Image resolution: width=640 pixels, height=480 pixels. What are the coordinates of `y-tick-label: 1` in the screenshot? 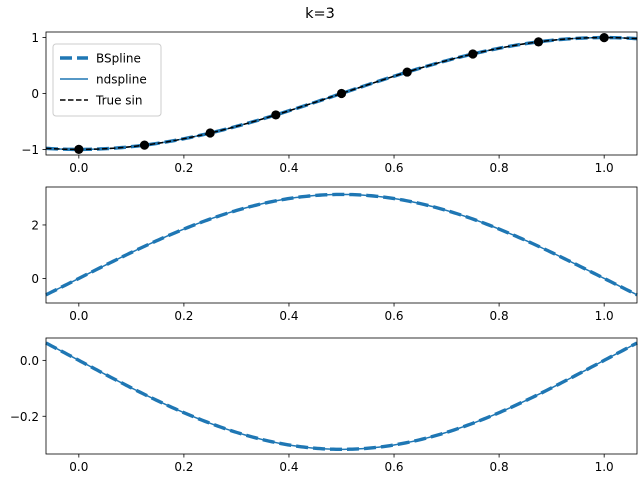 It's located at (35, 38).